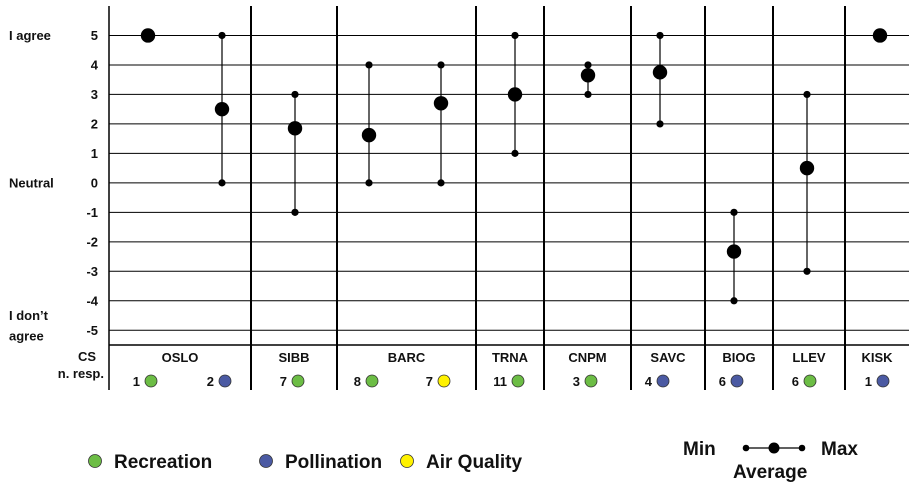 This screenshot has height=486, width=909. I want to click on header-cs: CS, so click(87, 356).